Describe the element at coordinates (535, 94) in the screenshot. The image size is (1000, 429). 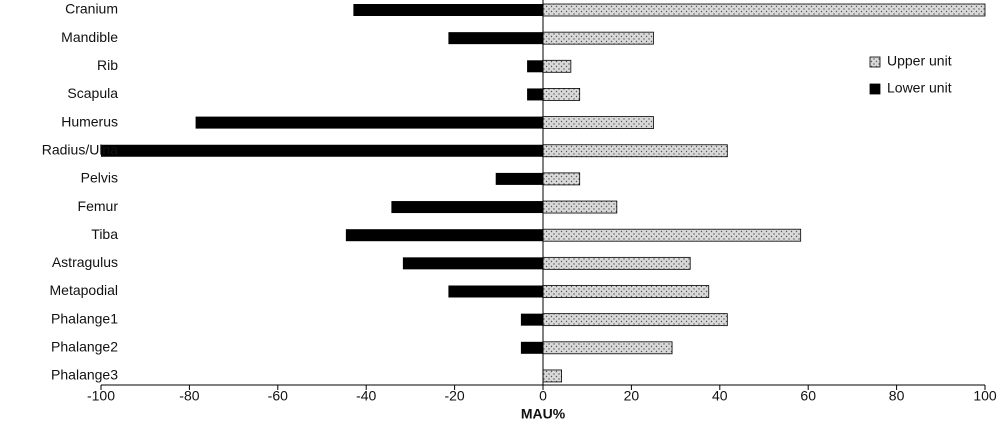
I see `lower-bar-scapula` at that location.